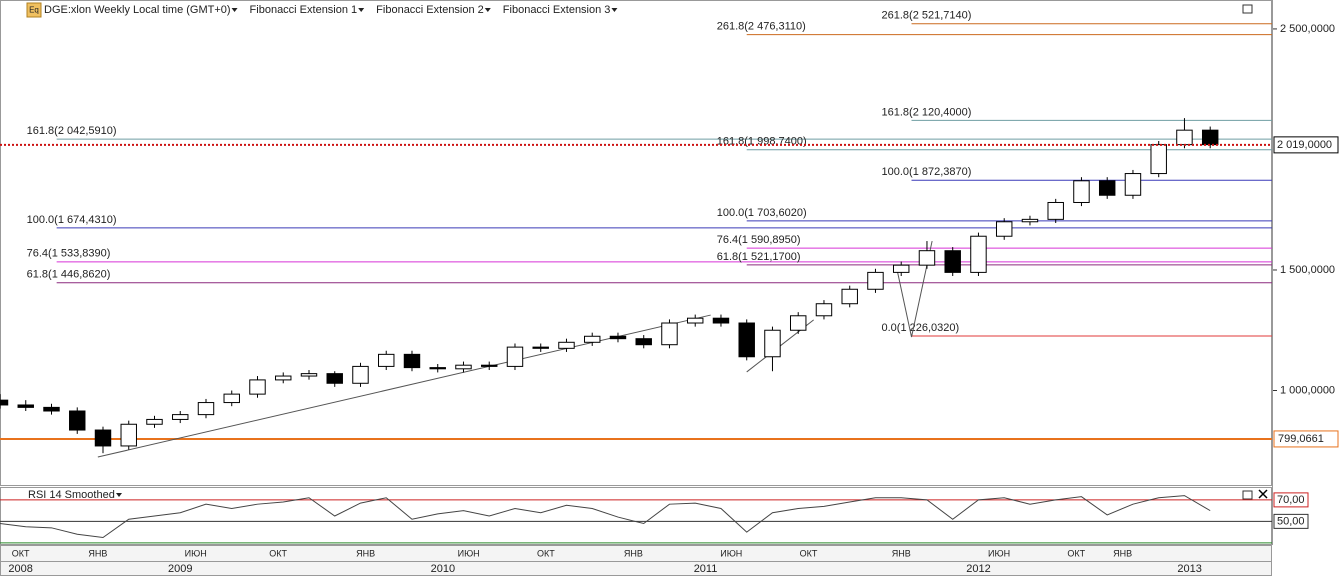  What do you see at coordinates (759, 240) in the screenshot?
I see `fib-level-label: 76.4(1 590,8950)` at bounding box center [759, 240].